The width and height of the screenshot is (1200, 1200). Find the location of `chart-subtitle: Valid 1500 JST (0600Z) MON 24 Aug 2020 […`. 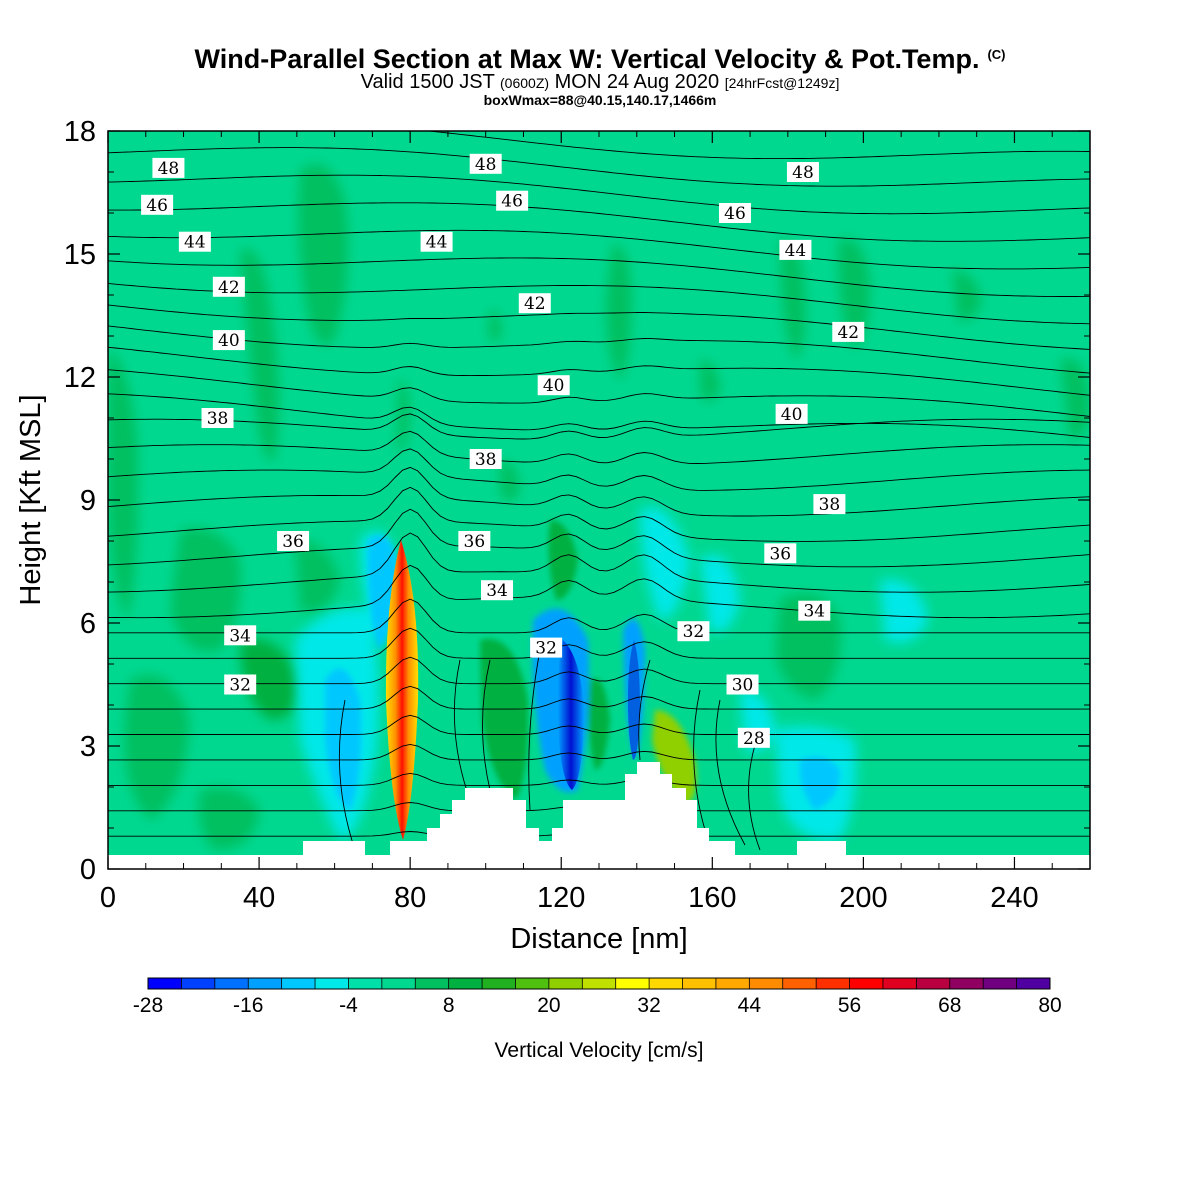

chart-subtitle: Valid 1500 JST (0600Z) MON 24 Aug 2020 [… is located at coordinates (600, 82).